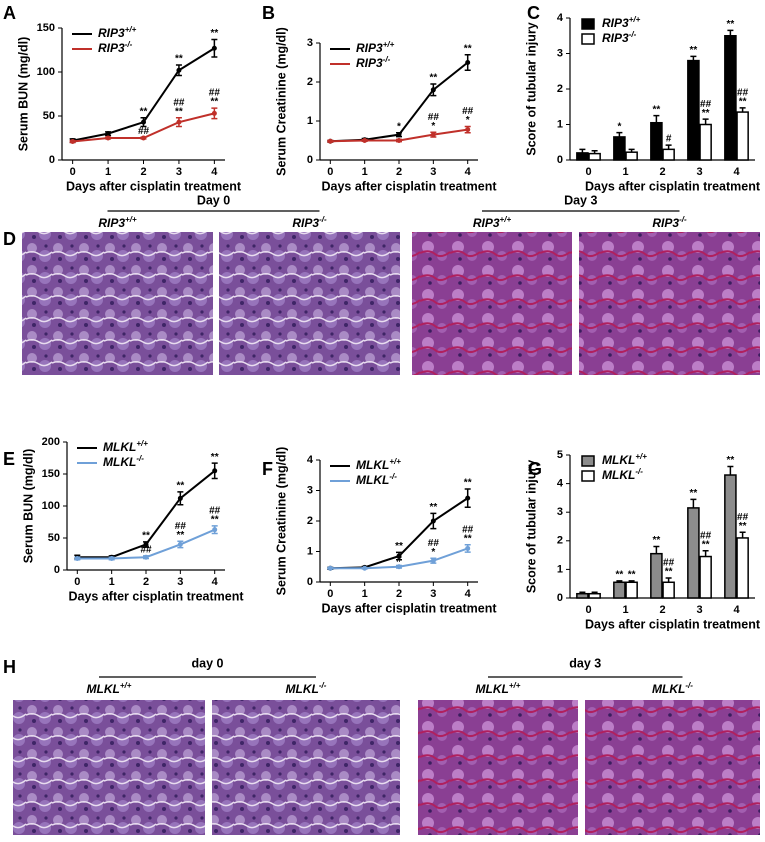  Describe the element at coordinates (409, 186) in the screenshot. I see `x-axis-label: Days after cisplatin treatment` at that location.